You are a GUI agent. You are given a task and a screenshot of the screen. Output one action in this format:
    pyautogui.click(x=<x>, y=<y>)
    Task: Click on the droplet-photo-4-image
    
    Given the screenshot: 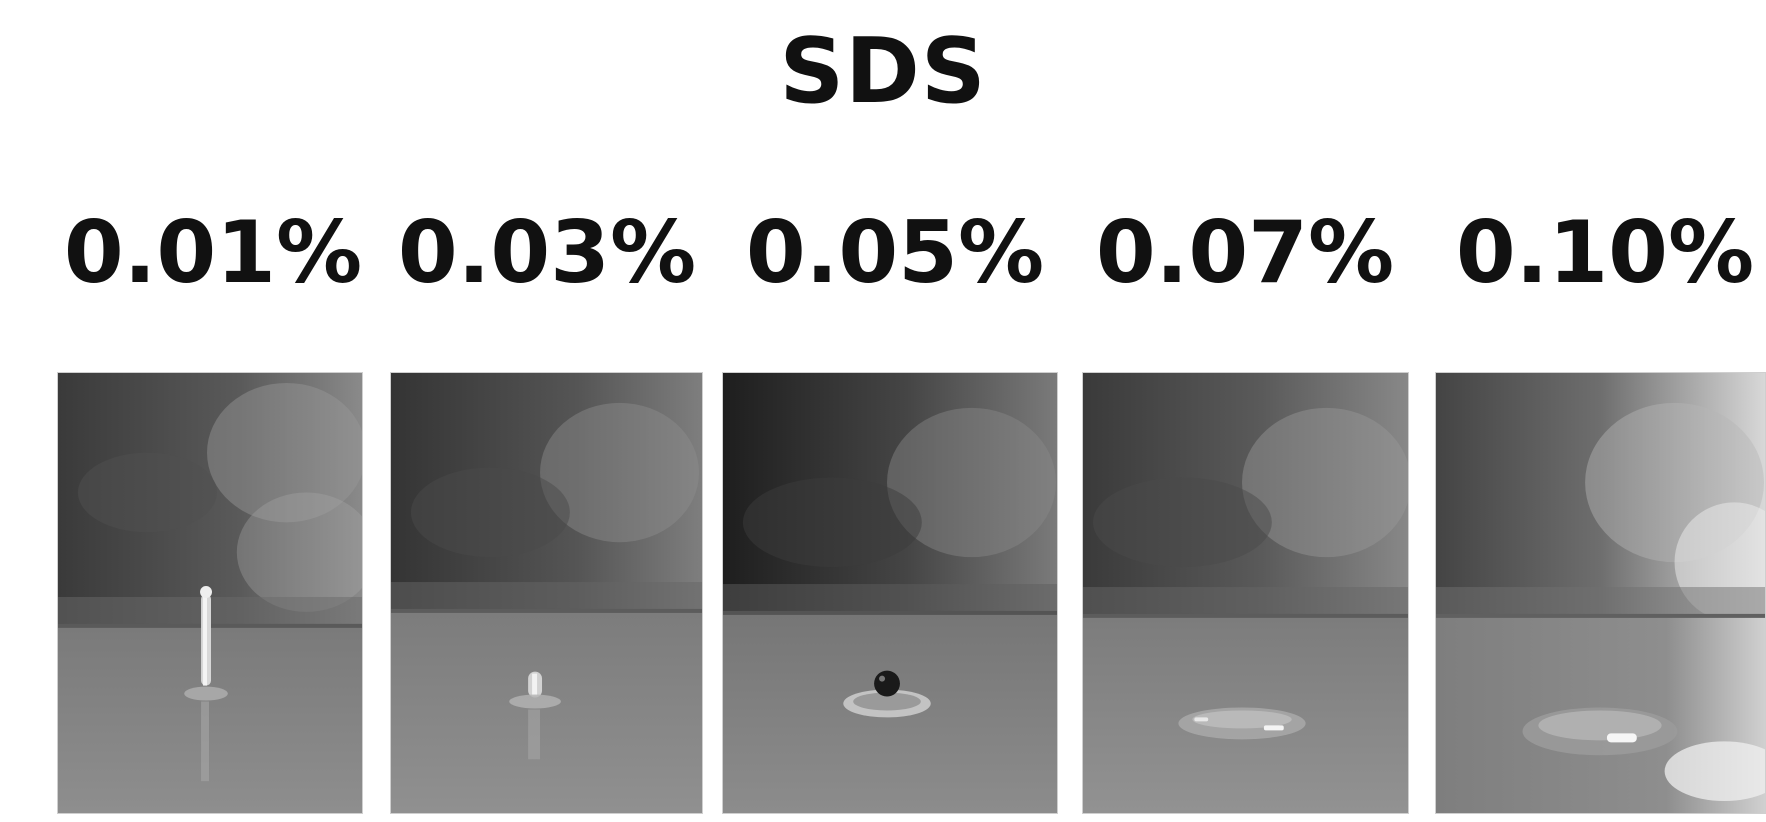 What is the action you would take?
    pyautogui.click(x=1245, y=593)
    